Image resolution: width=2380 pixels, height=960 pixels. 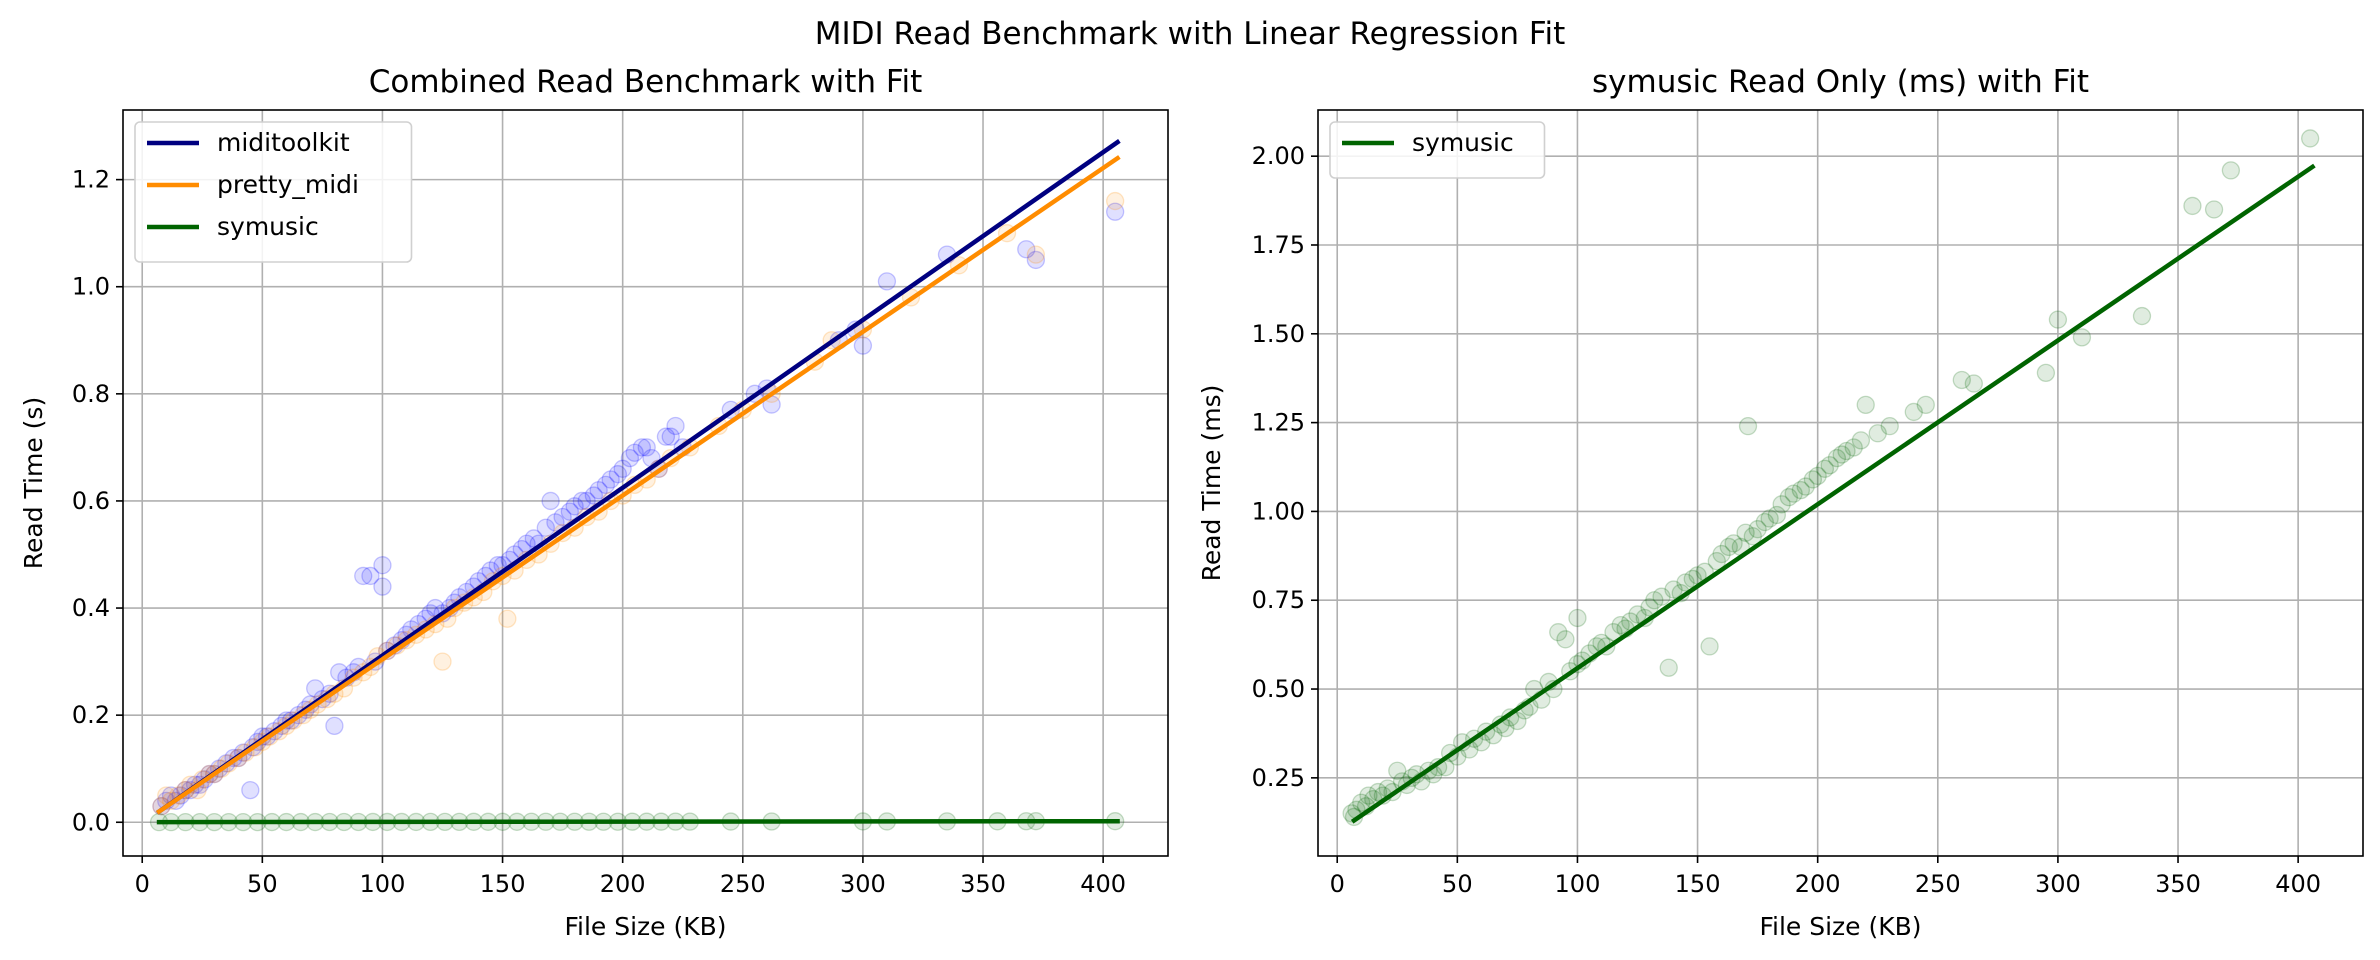 I want to click on y-tick-label: 0.75, so click(x=1278, y=600).